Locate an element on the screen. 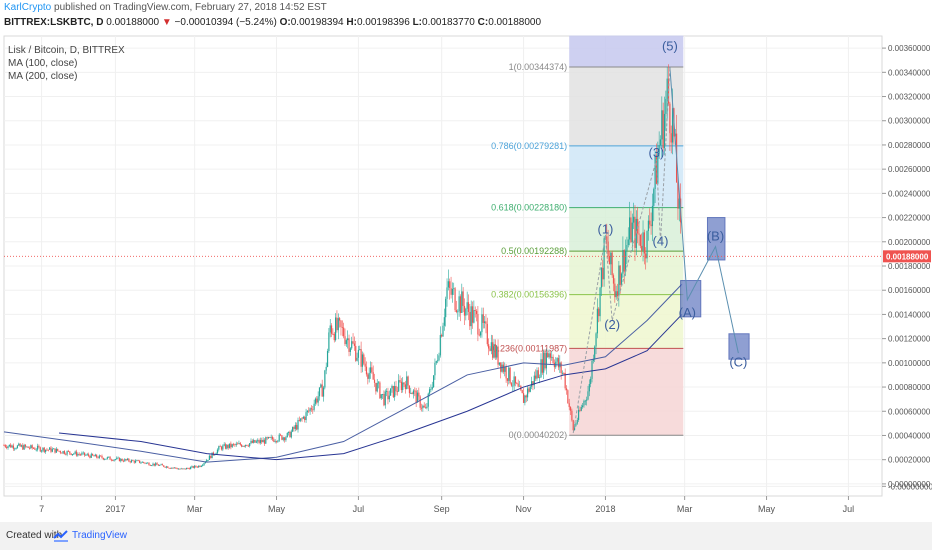 This screenshot has width=932, height=550. last-price-marker: 0.00188000 is located at coordinates (467, 256).